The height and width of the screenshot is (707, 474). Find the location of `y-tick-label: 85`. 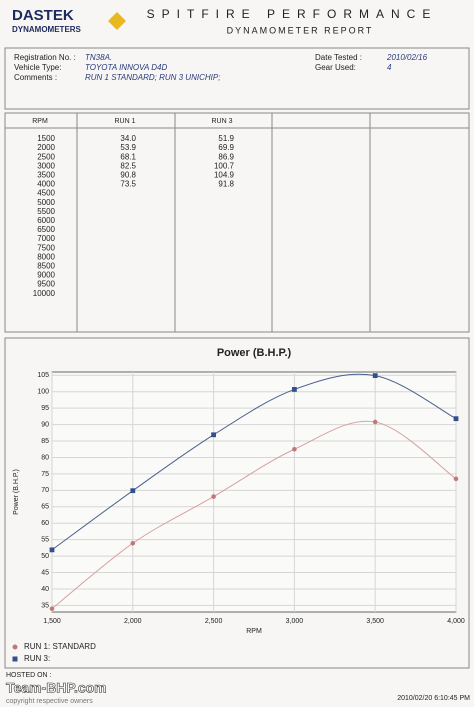

y-tick-label: 85 is located at coordinates (45, 441).